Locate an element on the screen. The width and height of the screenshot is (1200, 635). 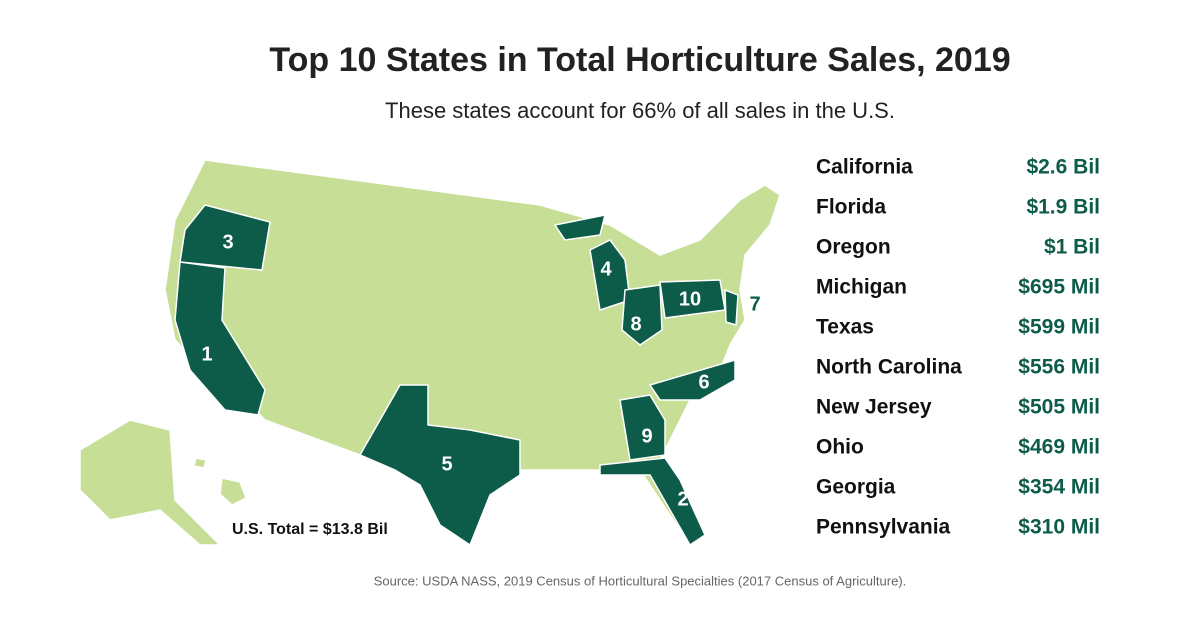
state-name: New Jersey is located at coordinates (874, 407).